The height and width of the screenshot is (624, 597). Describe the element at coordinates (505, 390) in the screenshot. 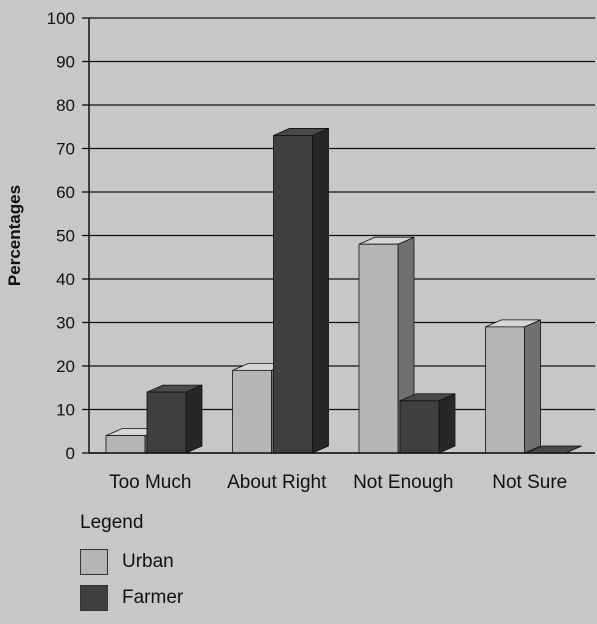

I see `bar-urban-not-sure` at that location.